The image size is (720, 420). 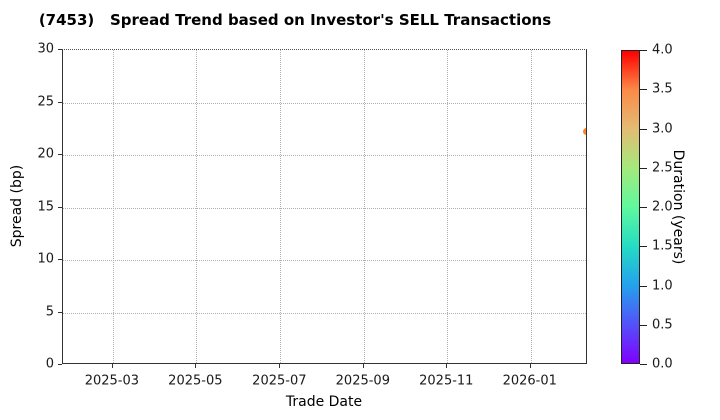 What do you see at coordinates (362, 381) in the screenshot?
I see `x-tick-label: 2025-09` at bounding box center [362, 381].